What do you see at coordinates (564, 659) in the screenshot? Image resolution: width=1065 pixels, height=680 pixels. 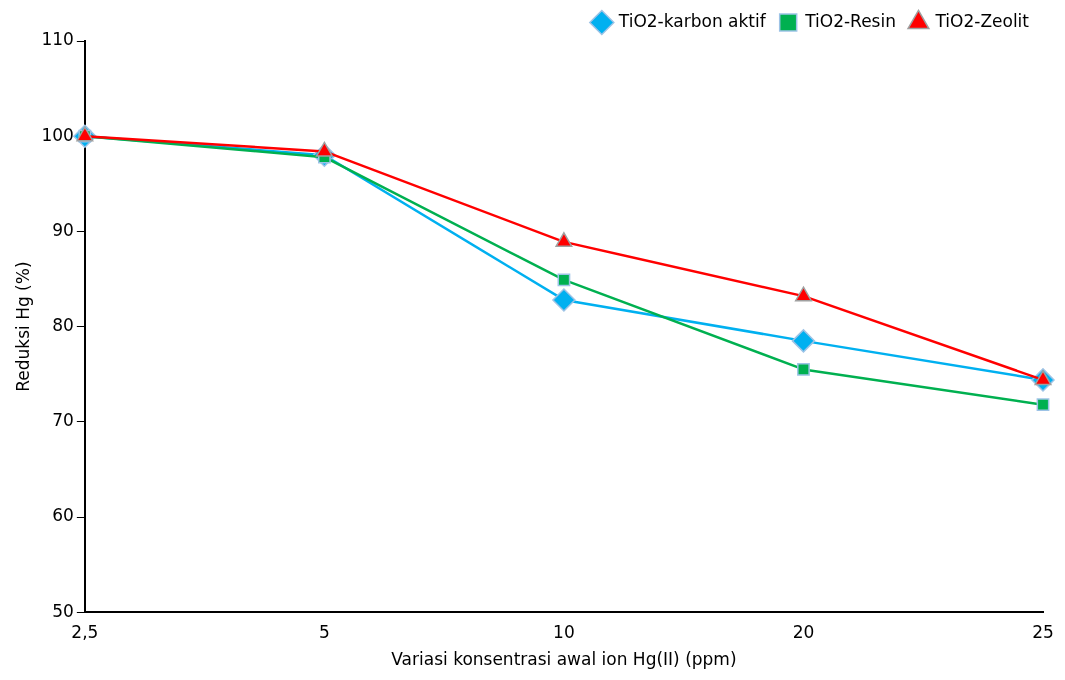 I see `x-axis-title: Variasi konsentrasi awal ion Hg(II) (ppm)` at bounding box center [564, 659].